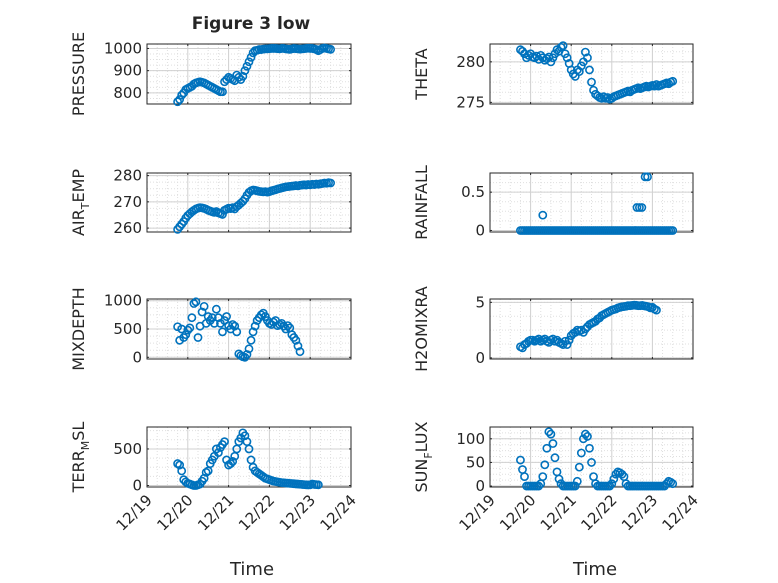  Describe the element at coordinates (480, 302) in the screenshot. I see `y-tick-label: 5` at that location.